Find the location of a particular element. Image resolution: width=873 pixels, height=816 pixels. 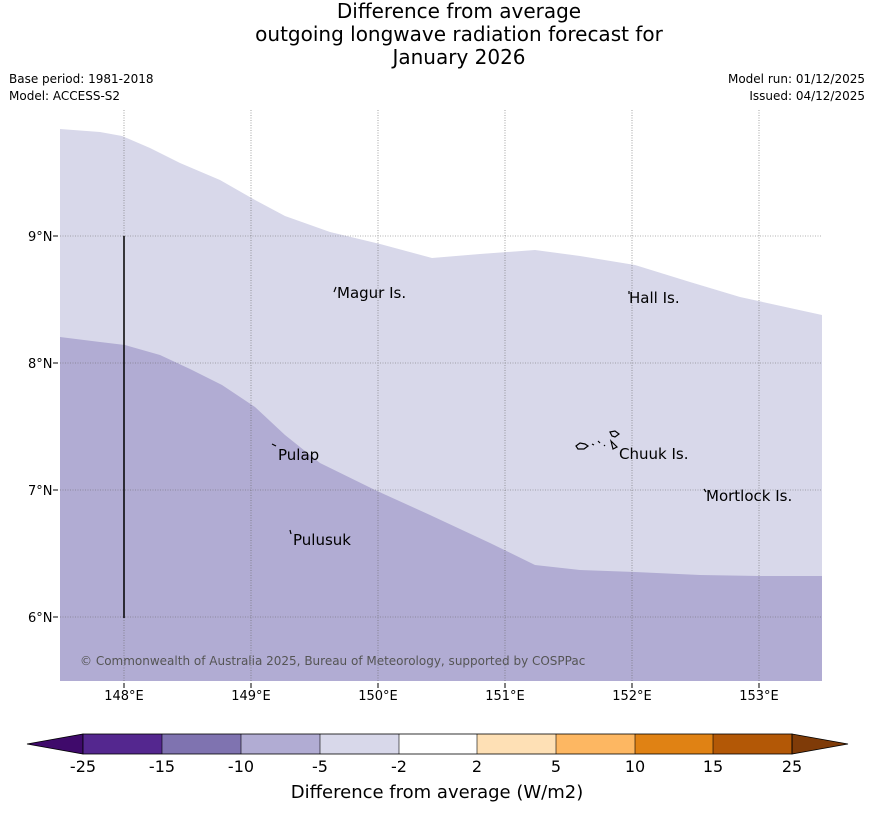

colorbar-tick-label: 2 is located at coordinates (477, 766).